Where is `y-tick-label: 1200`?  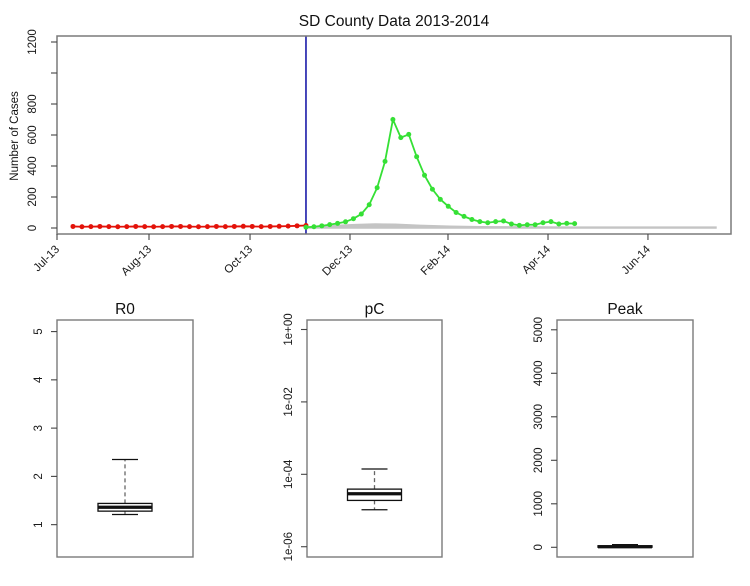
y-tick-label: 1200 is located at coordinates (33, 42).